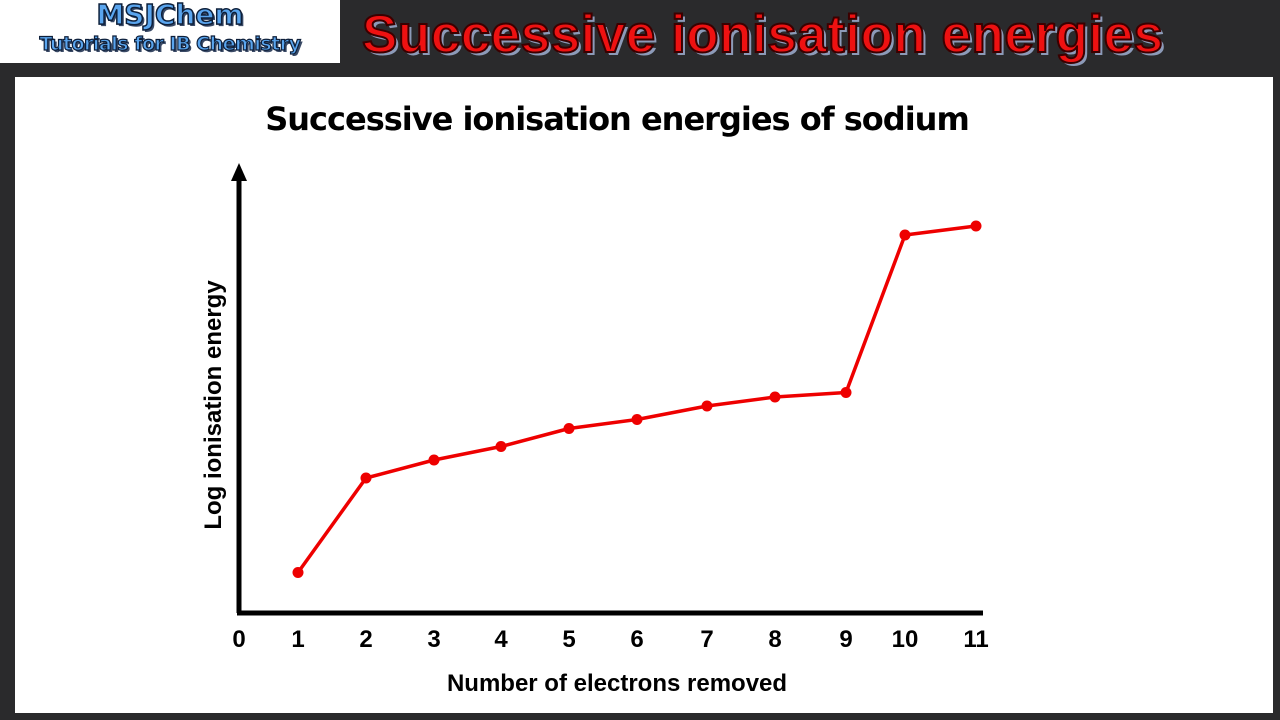 This screenshot has height=720, width=1280. Describe the element at coordinates (366, 639) in the screenshot. I see `x-tick-label: 2` at that location.